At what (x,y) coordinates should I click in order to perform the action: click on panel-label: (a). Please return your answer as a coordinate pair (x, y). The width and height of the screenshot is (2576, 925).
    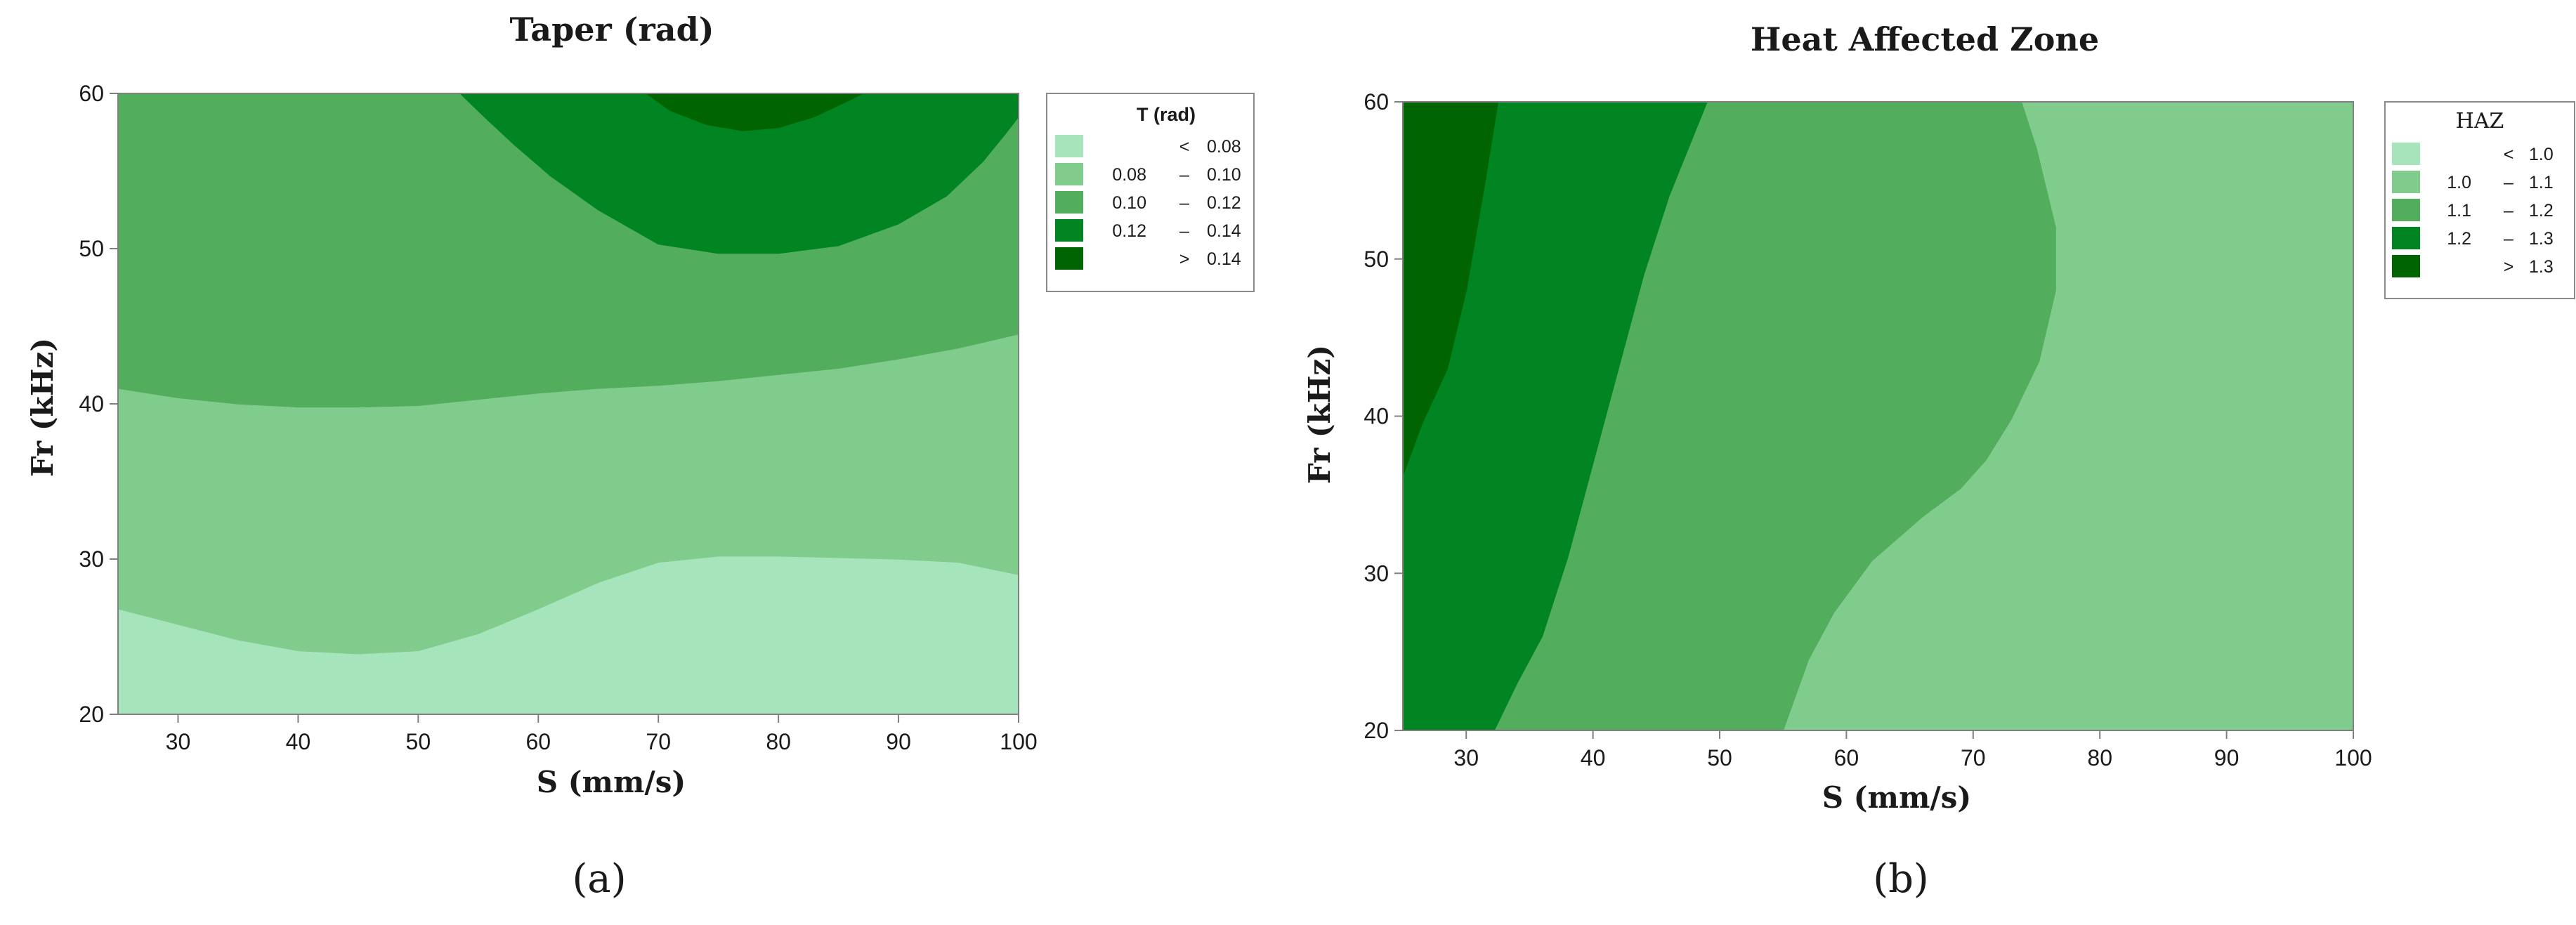
    Looking at the image, I should click on (599, 879).